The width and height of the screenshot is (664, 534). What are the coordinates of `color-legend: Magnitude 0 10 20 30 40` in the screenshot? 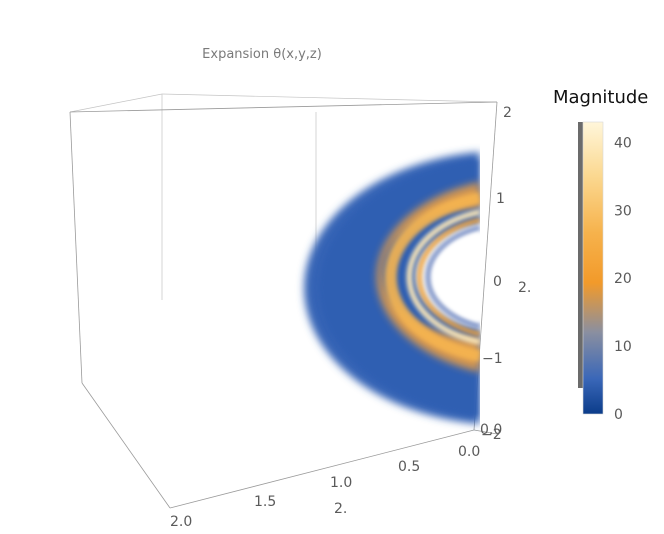 It's located at (600, 255).